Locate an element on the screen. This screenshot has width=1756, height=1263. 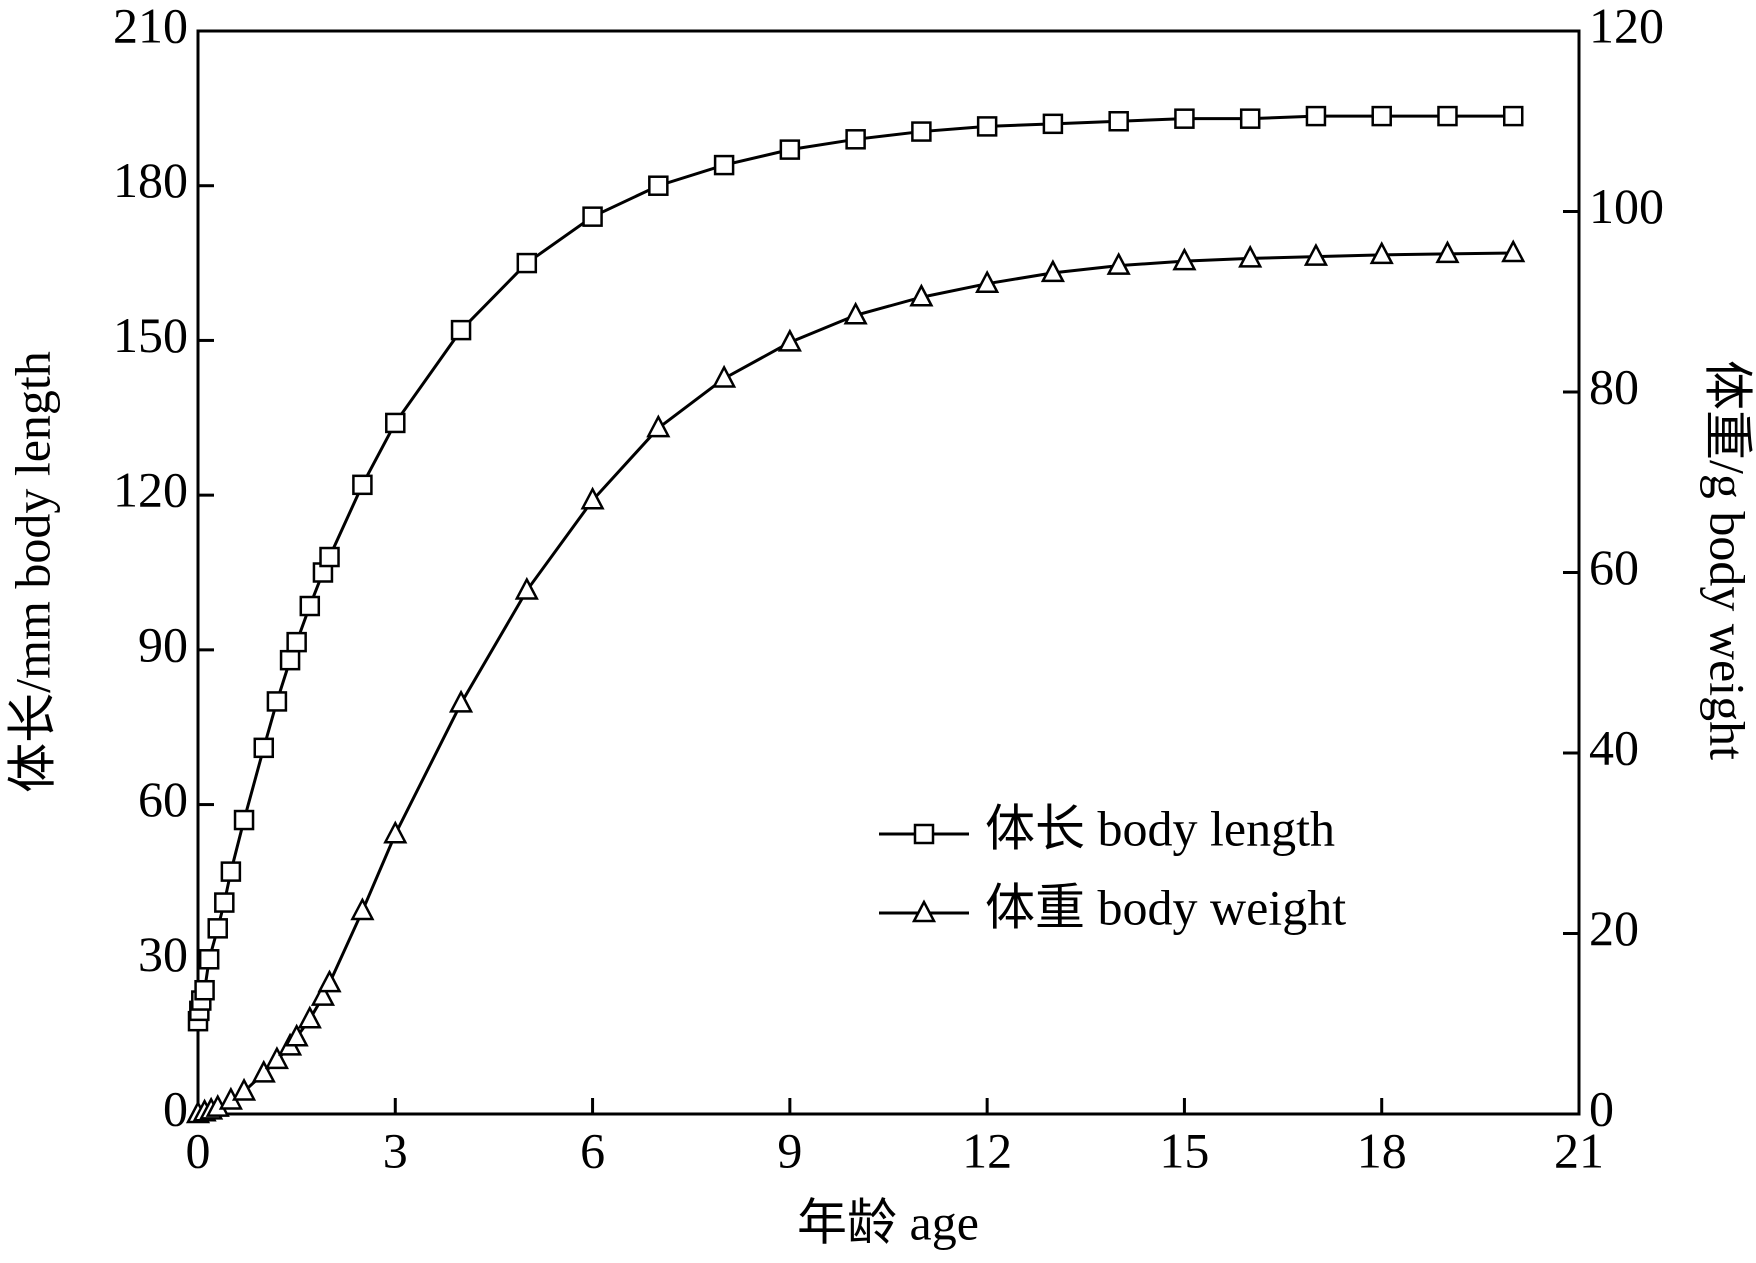
x-tick-label: 12 is located at coordinates (987, 1150).